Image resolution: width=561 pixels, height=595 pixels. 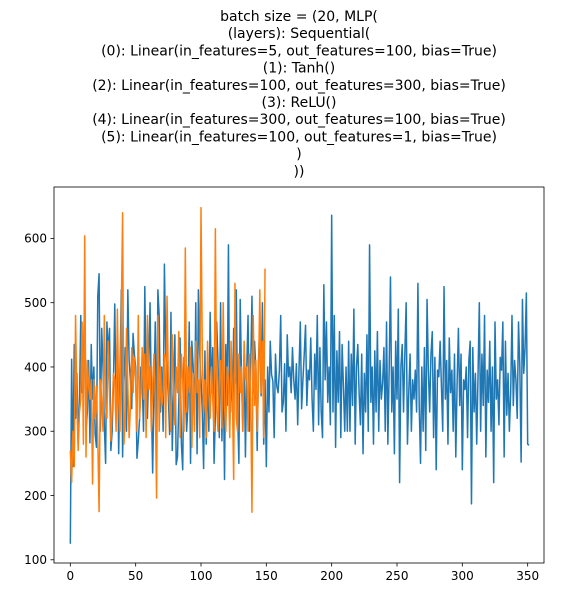 What do you see at coordinates (39, 399) in the screenshot?
I see `y-axis-ticks: 100 200 300 400 500 600` at bounding box center [39, 399].